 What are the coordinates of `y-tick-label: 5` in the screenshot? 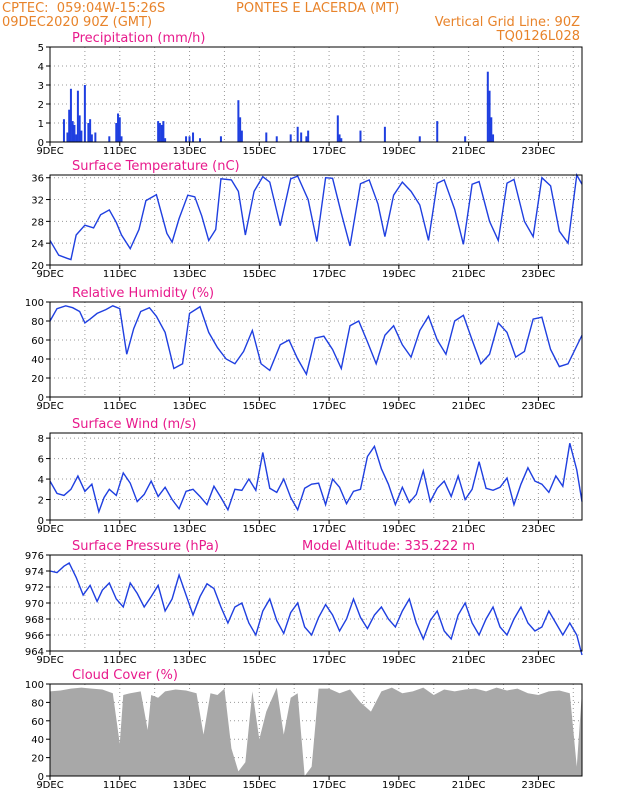 It's located at (41, 48).